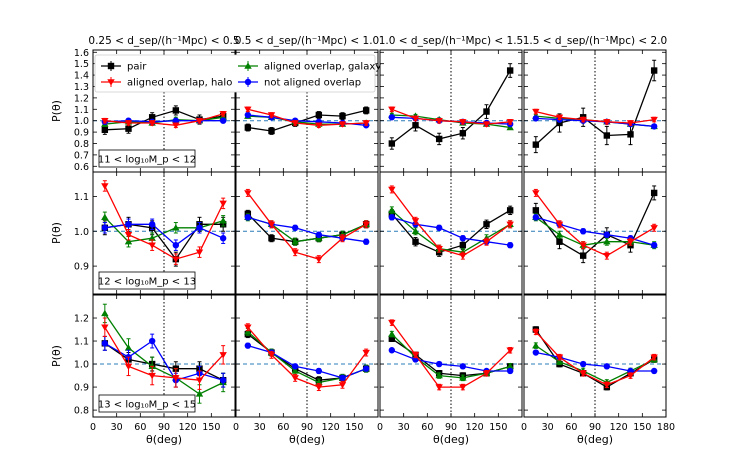  Describe the element at coordinates (81, 121) in the screenshot. I see `y-tick-label: 1.0` at that location.